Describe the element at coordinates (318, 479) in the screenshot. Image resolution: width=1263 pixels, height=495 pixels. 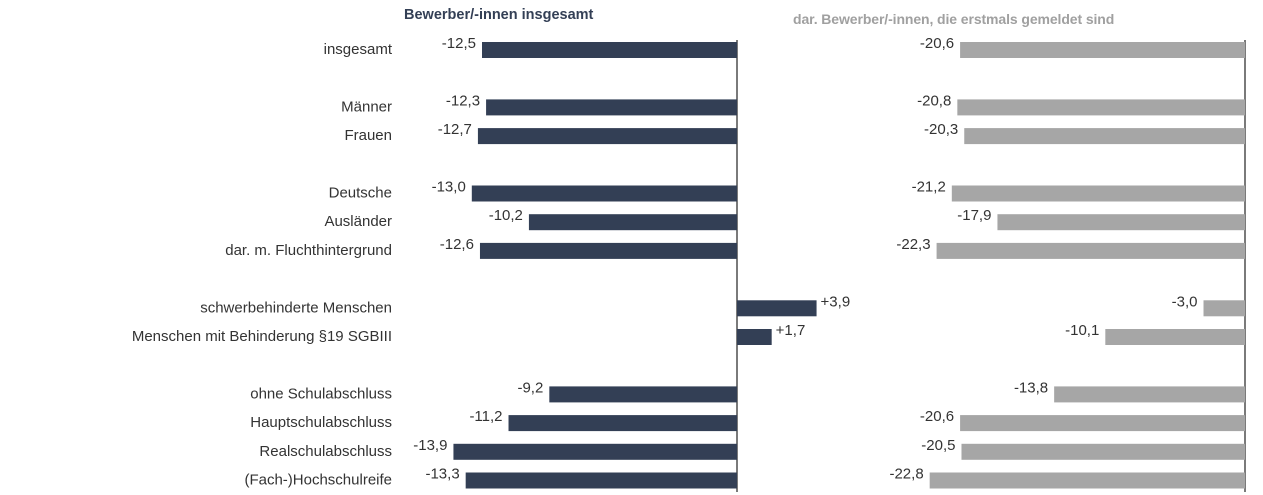
I see `category-label: (Fach-)Hochschulreife` at that location.